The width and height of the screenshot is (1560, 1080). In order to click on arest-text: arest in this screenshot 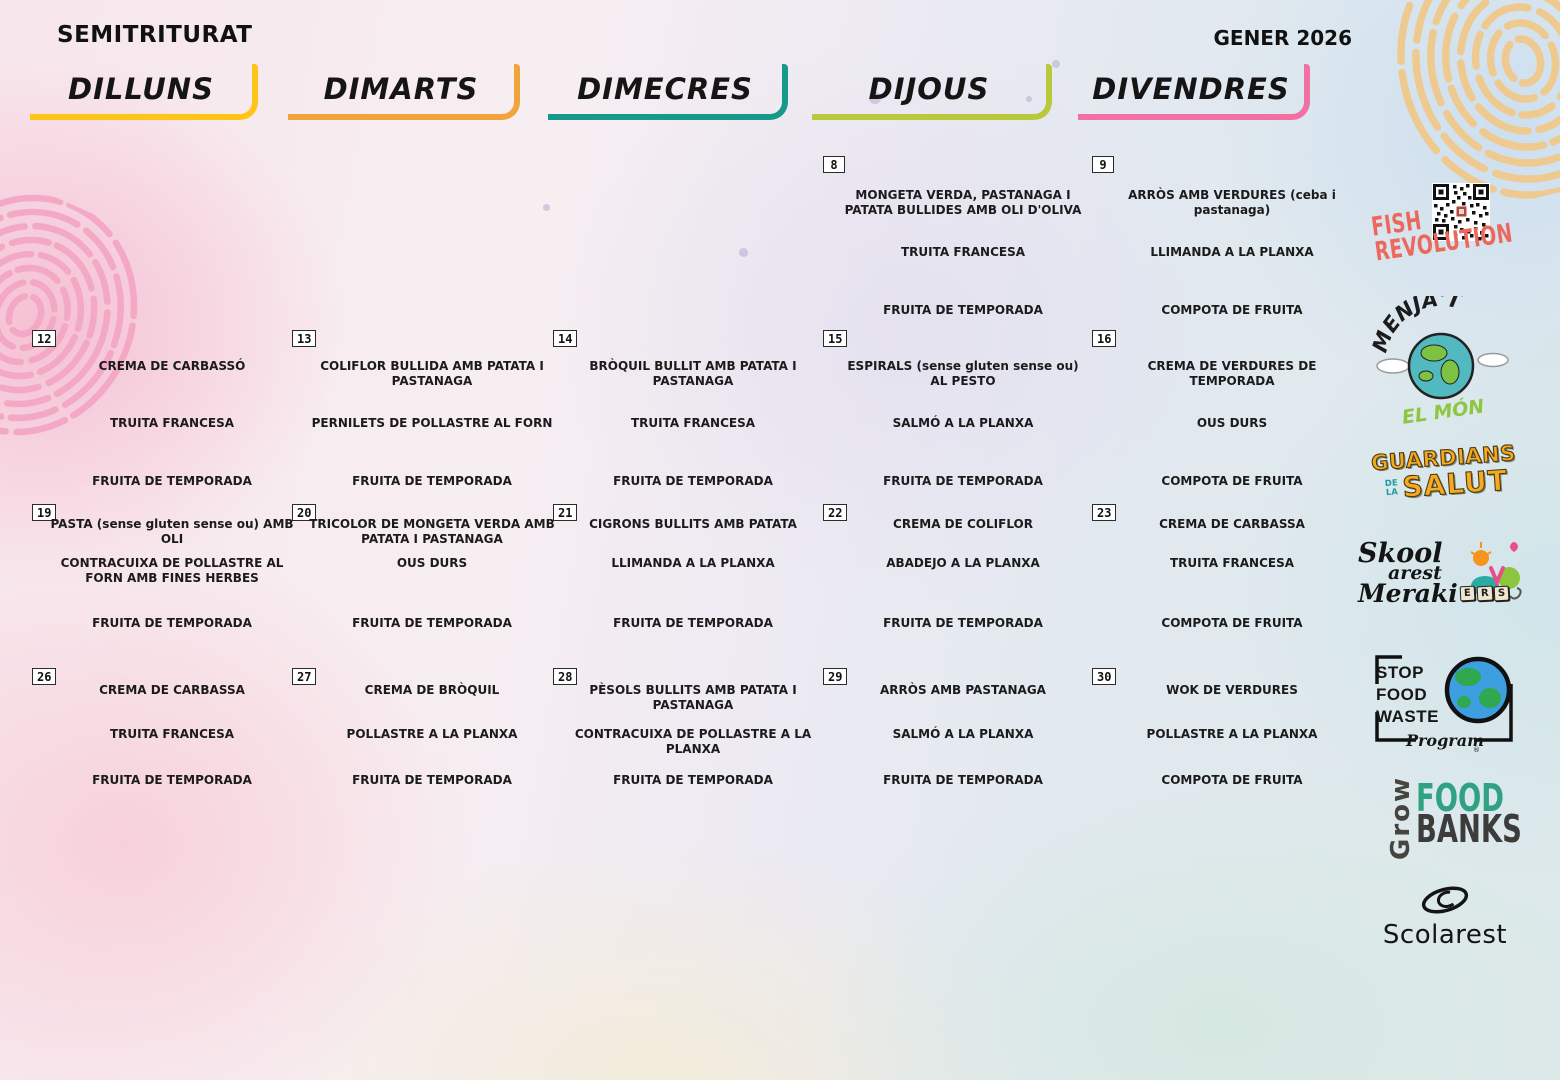, I will do `click(1415, 573)`.